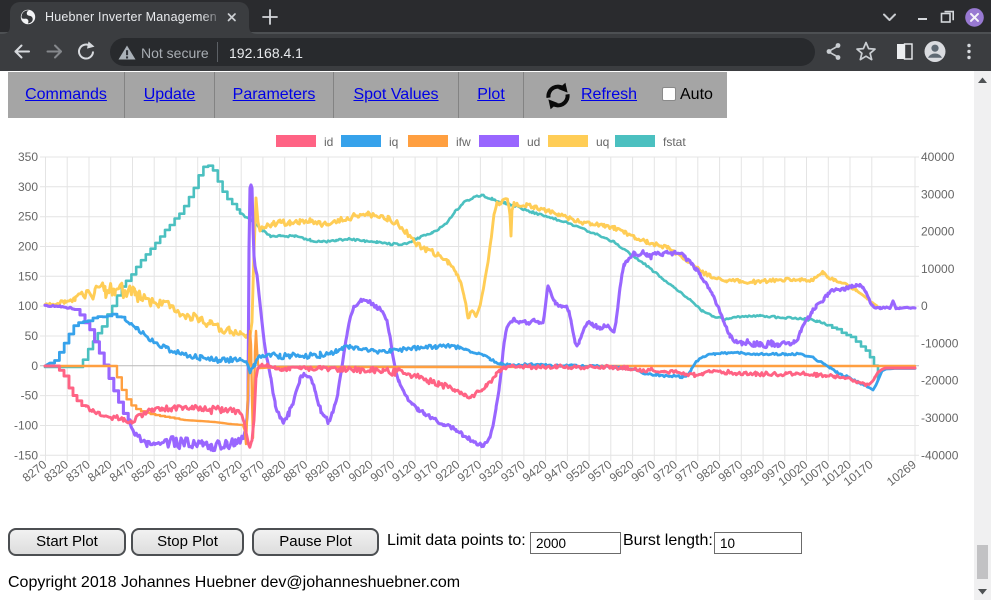 This screenshot has height=600, width=991. Describe the element at coordinates (26, 455) in the screenshot. I see `svg-text: -150` at that location.